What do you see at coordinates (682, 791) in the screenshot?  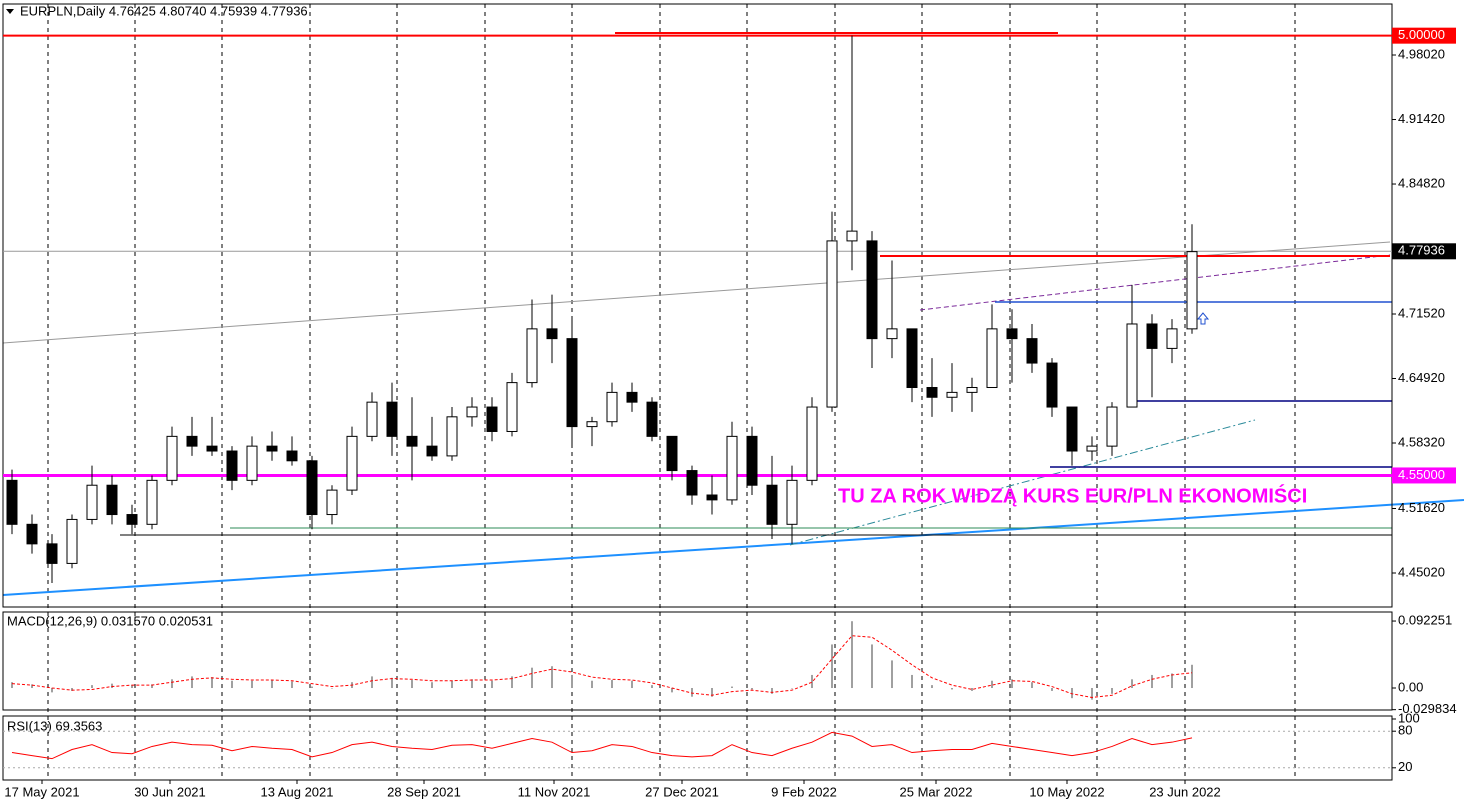 I see `x-tick-label: 27 Dec 2021` at bounding box center [682, 791].